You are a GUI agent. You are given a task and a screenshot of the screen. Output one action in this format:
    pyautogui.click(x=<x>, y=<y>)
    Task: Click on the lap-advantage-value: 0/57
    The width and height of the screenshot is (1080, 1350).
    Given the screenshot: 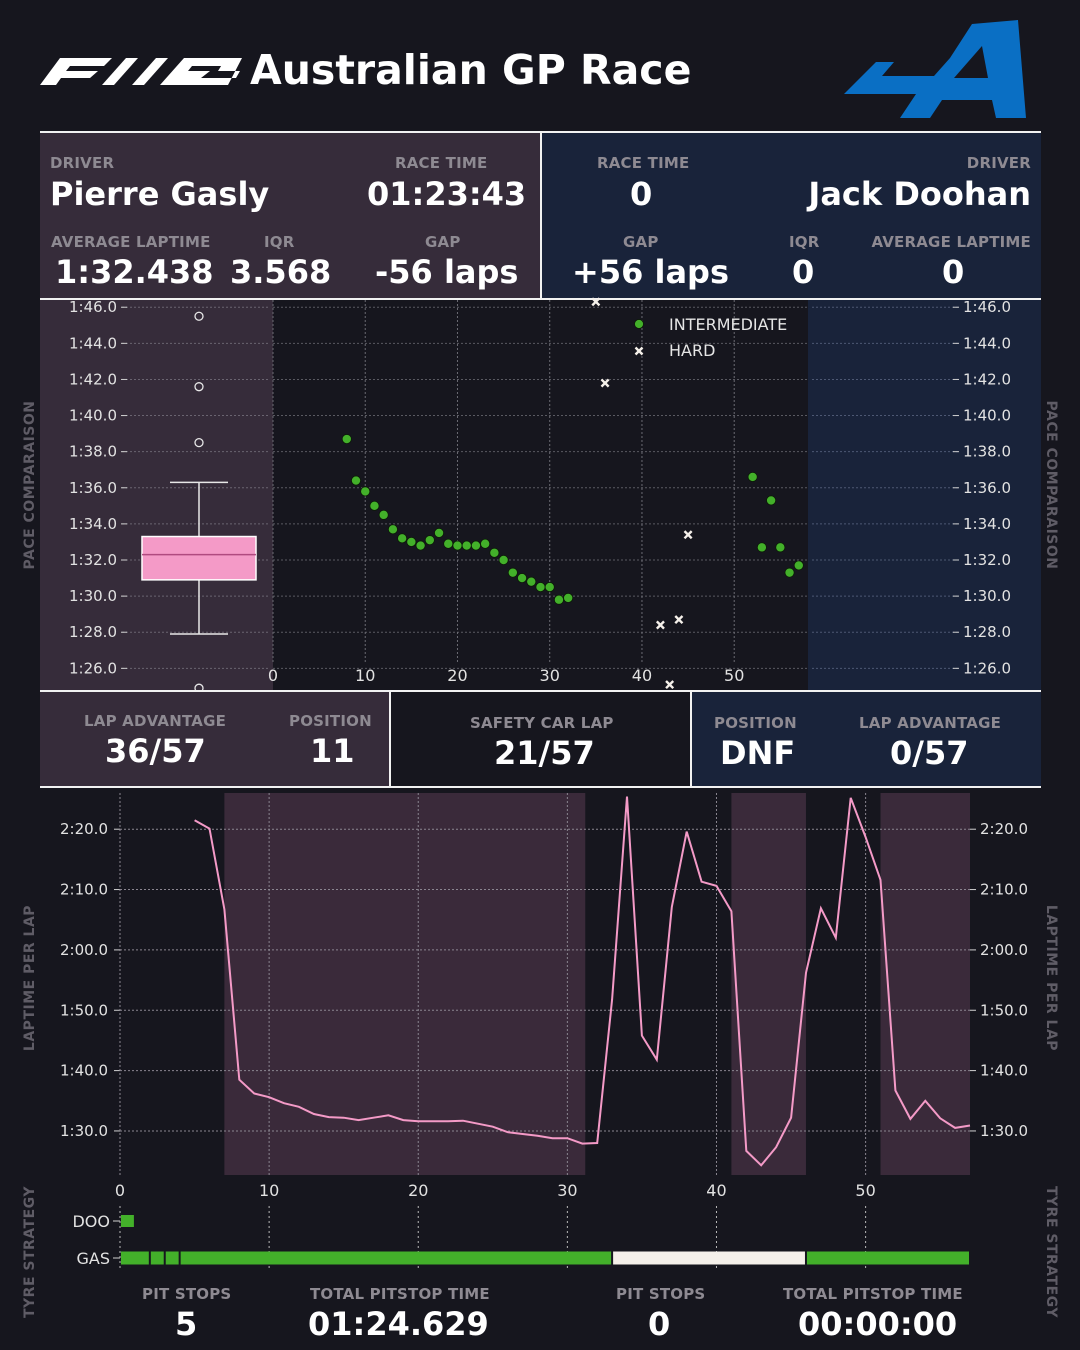 What is the action you would take?
    pyautogui.click(x=929, y=753)
    